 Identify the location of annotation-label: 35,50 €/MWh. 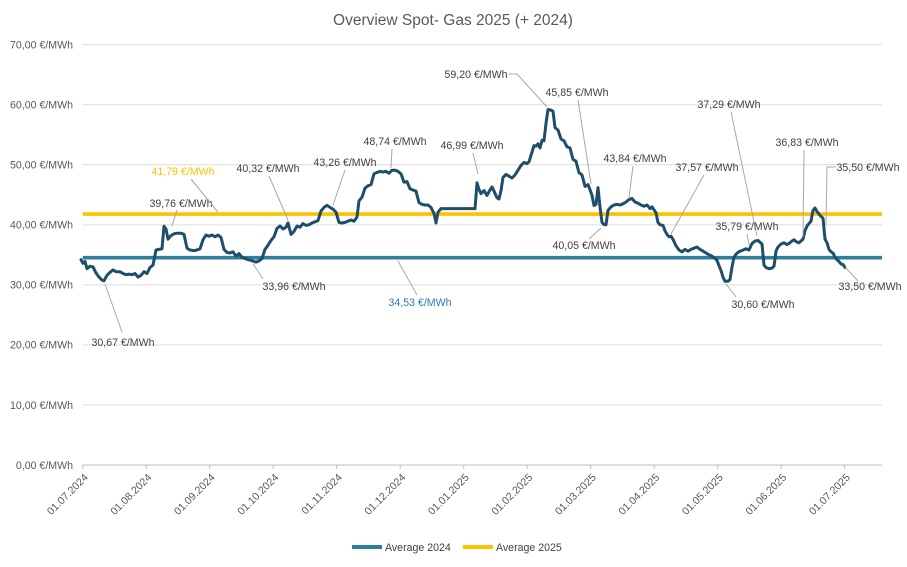
(867, 168).